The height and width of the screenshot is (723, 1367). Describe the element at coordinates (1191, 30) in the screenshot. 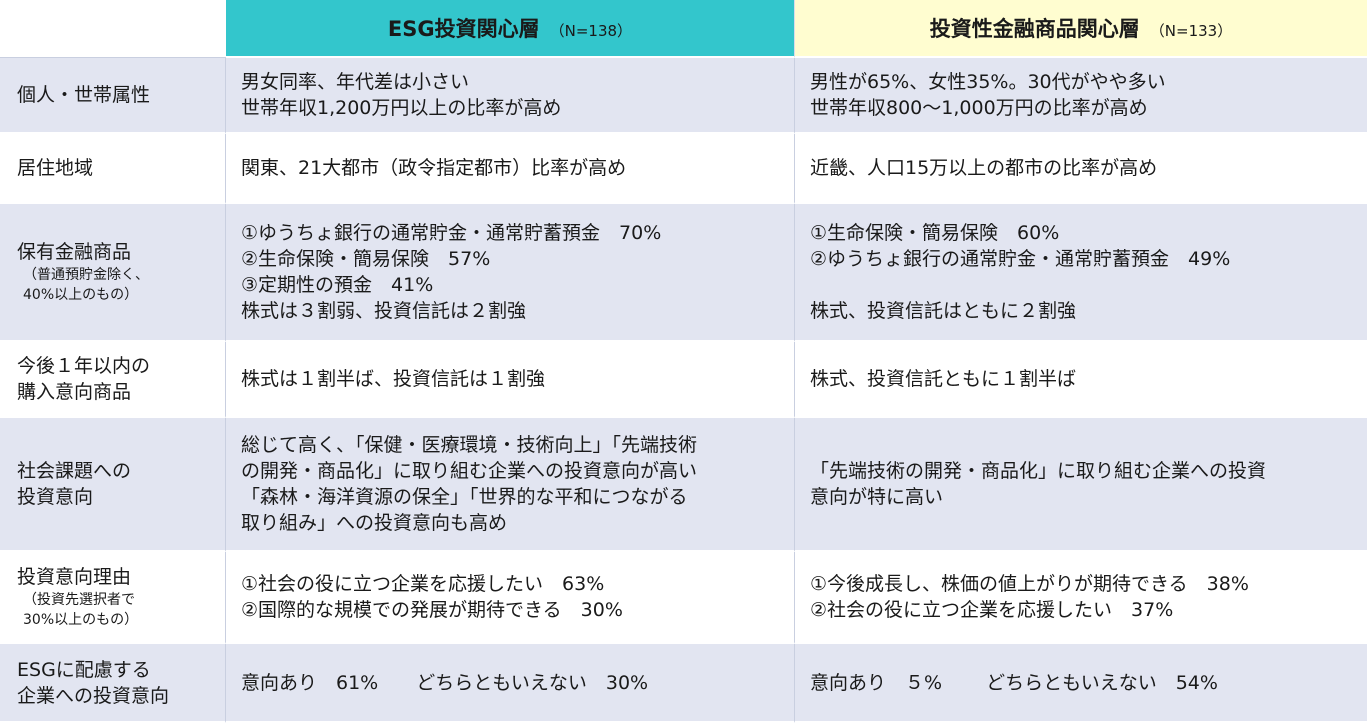

I see `header-investment-n: （N=133）` at that location.